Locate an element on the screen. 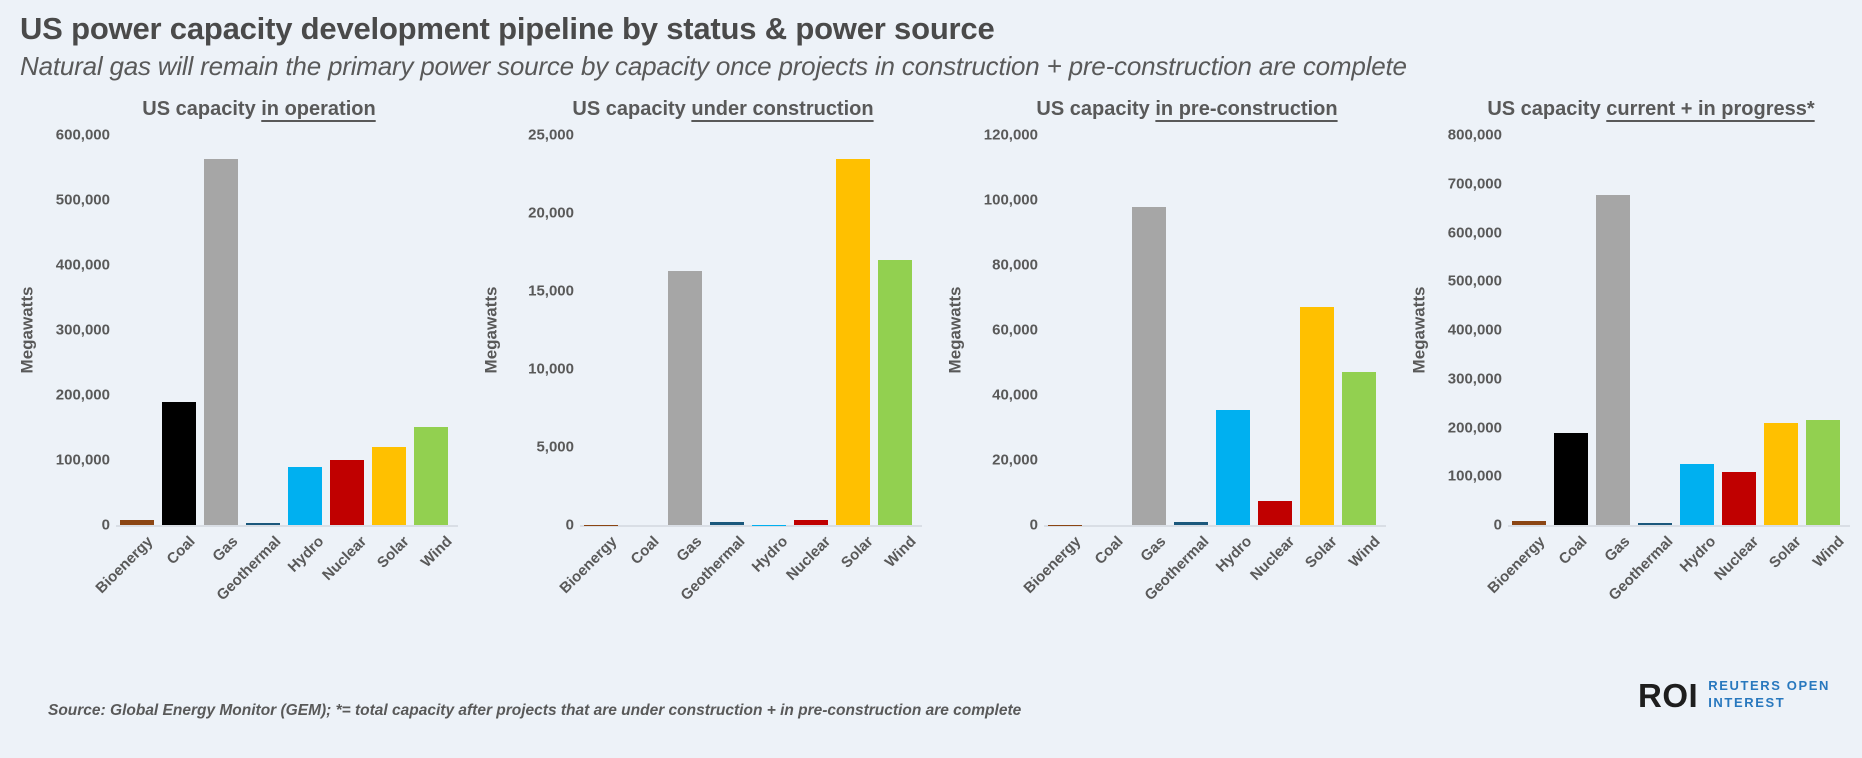 This screenshot has width=1862, height=758. y-tick-label: 600,000 is located at coordinates (1474, 233).